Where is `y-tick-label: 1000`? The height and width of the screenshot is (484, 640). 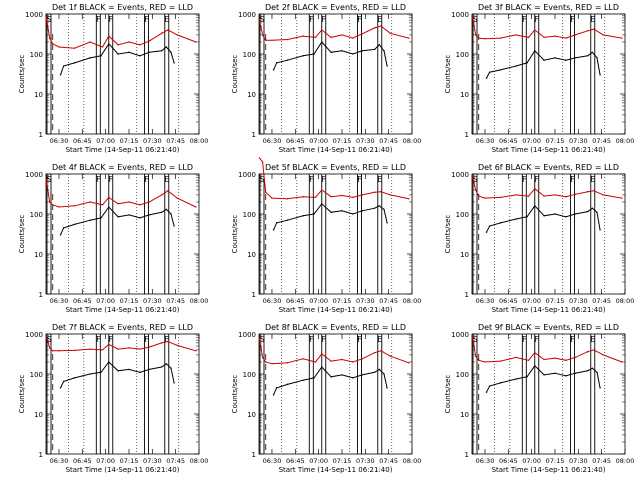 y-tick-label: 1000 is located at coordinates (247, 335).